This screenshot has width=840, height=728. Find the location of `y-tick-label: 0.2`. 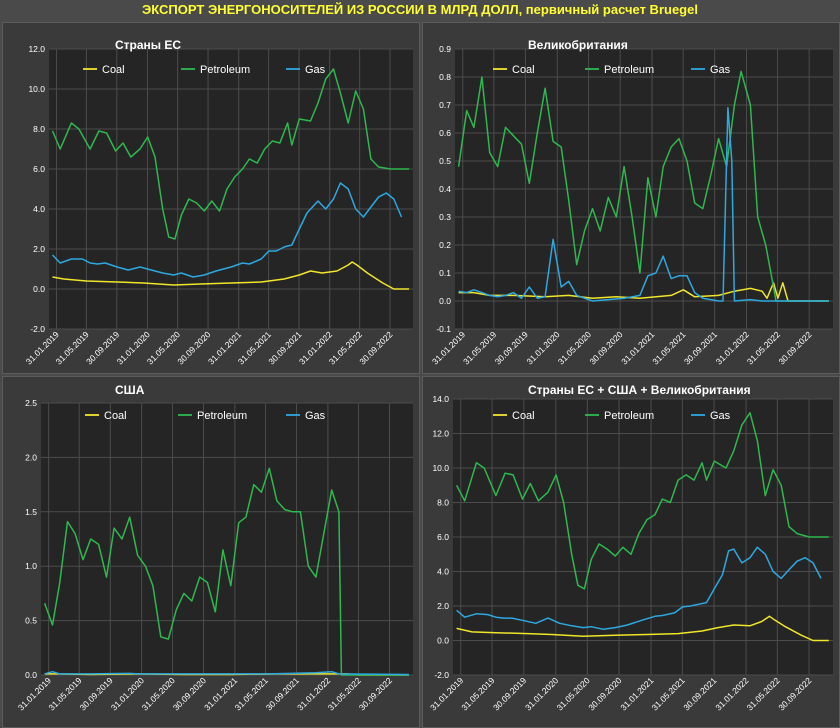

y-tick-label: 0.2 is located at coordinates (445, 245).